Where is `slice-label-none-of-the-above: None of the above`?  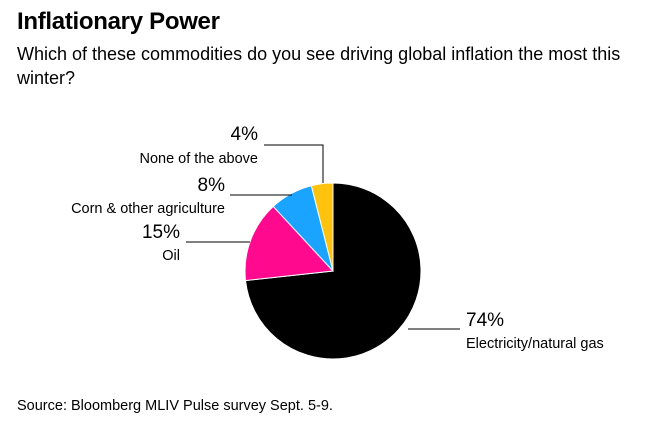
slice-label-none-of-the-above: None of the above is located at coordinates (198, 159).